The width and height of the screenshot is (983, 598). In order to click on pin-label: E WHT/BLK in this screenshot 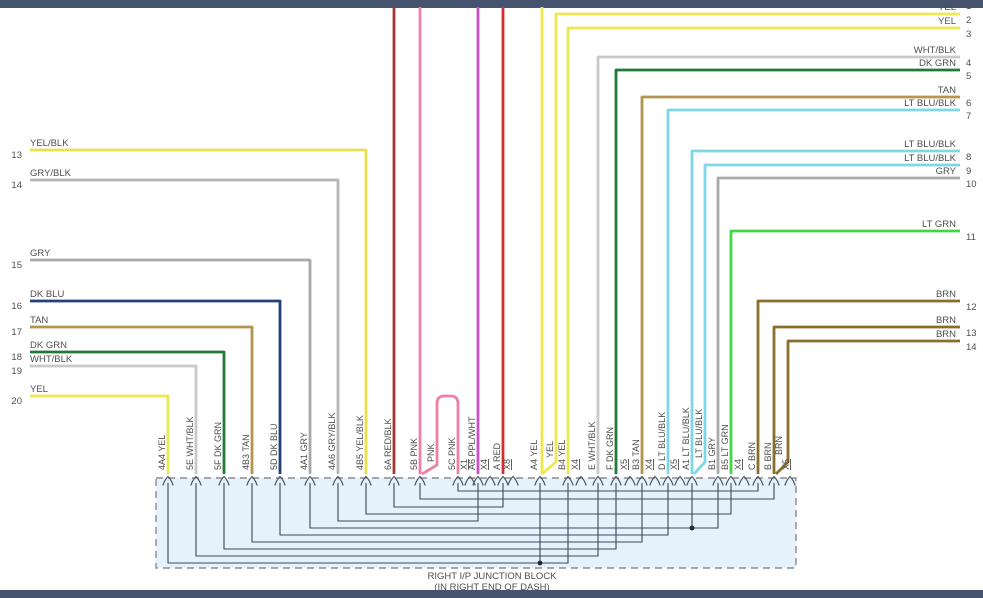, I will do `click(592, 445)`.